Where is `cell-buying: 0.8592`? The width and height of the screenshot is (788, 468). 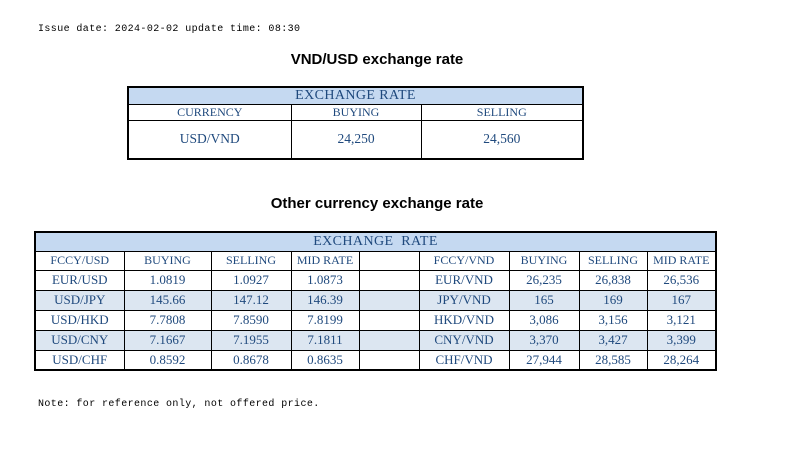 cell-buying: 0.8592 is located at coordinates (167, 360).